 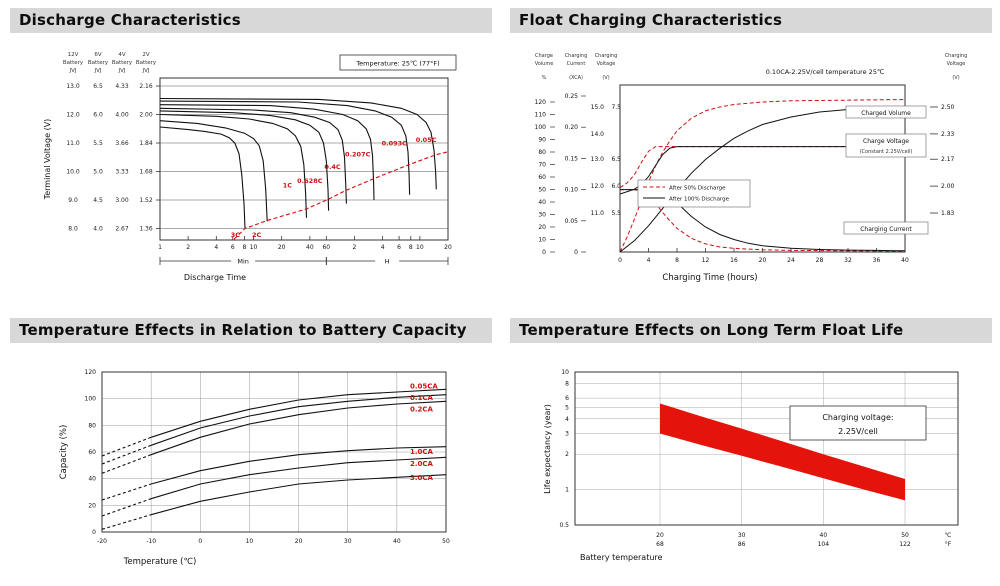 I want to click on discharge-characteristics-title: Discharge Characteristics, so click(x=251, y=20).